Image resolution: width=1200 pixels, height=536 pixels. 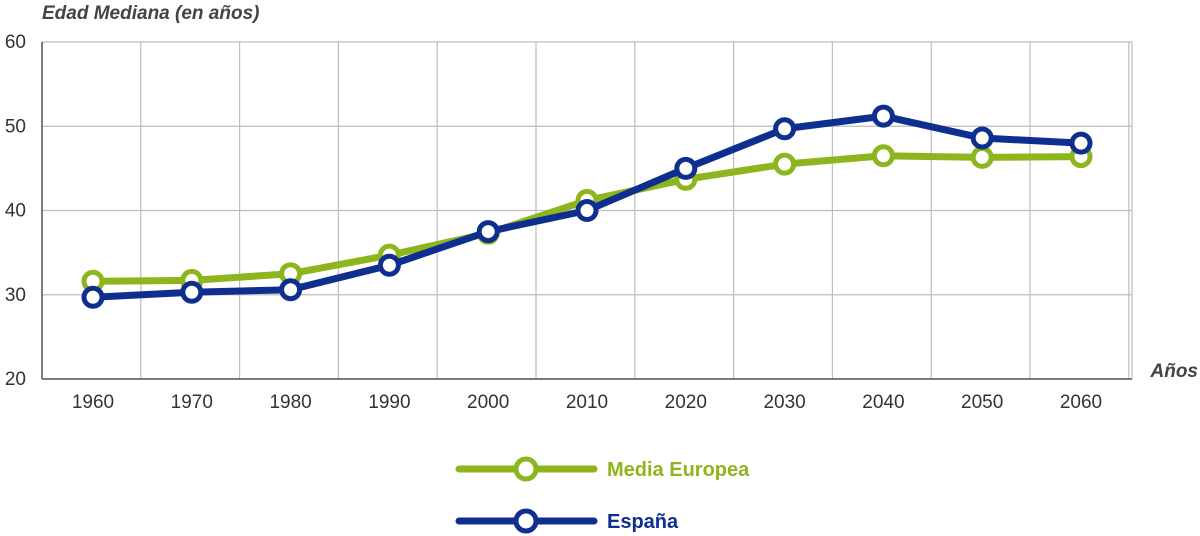 I want to click on x-tick-label: 2010, so click(x=587, y=402).